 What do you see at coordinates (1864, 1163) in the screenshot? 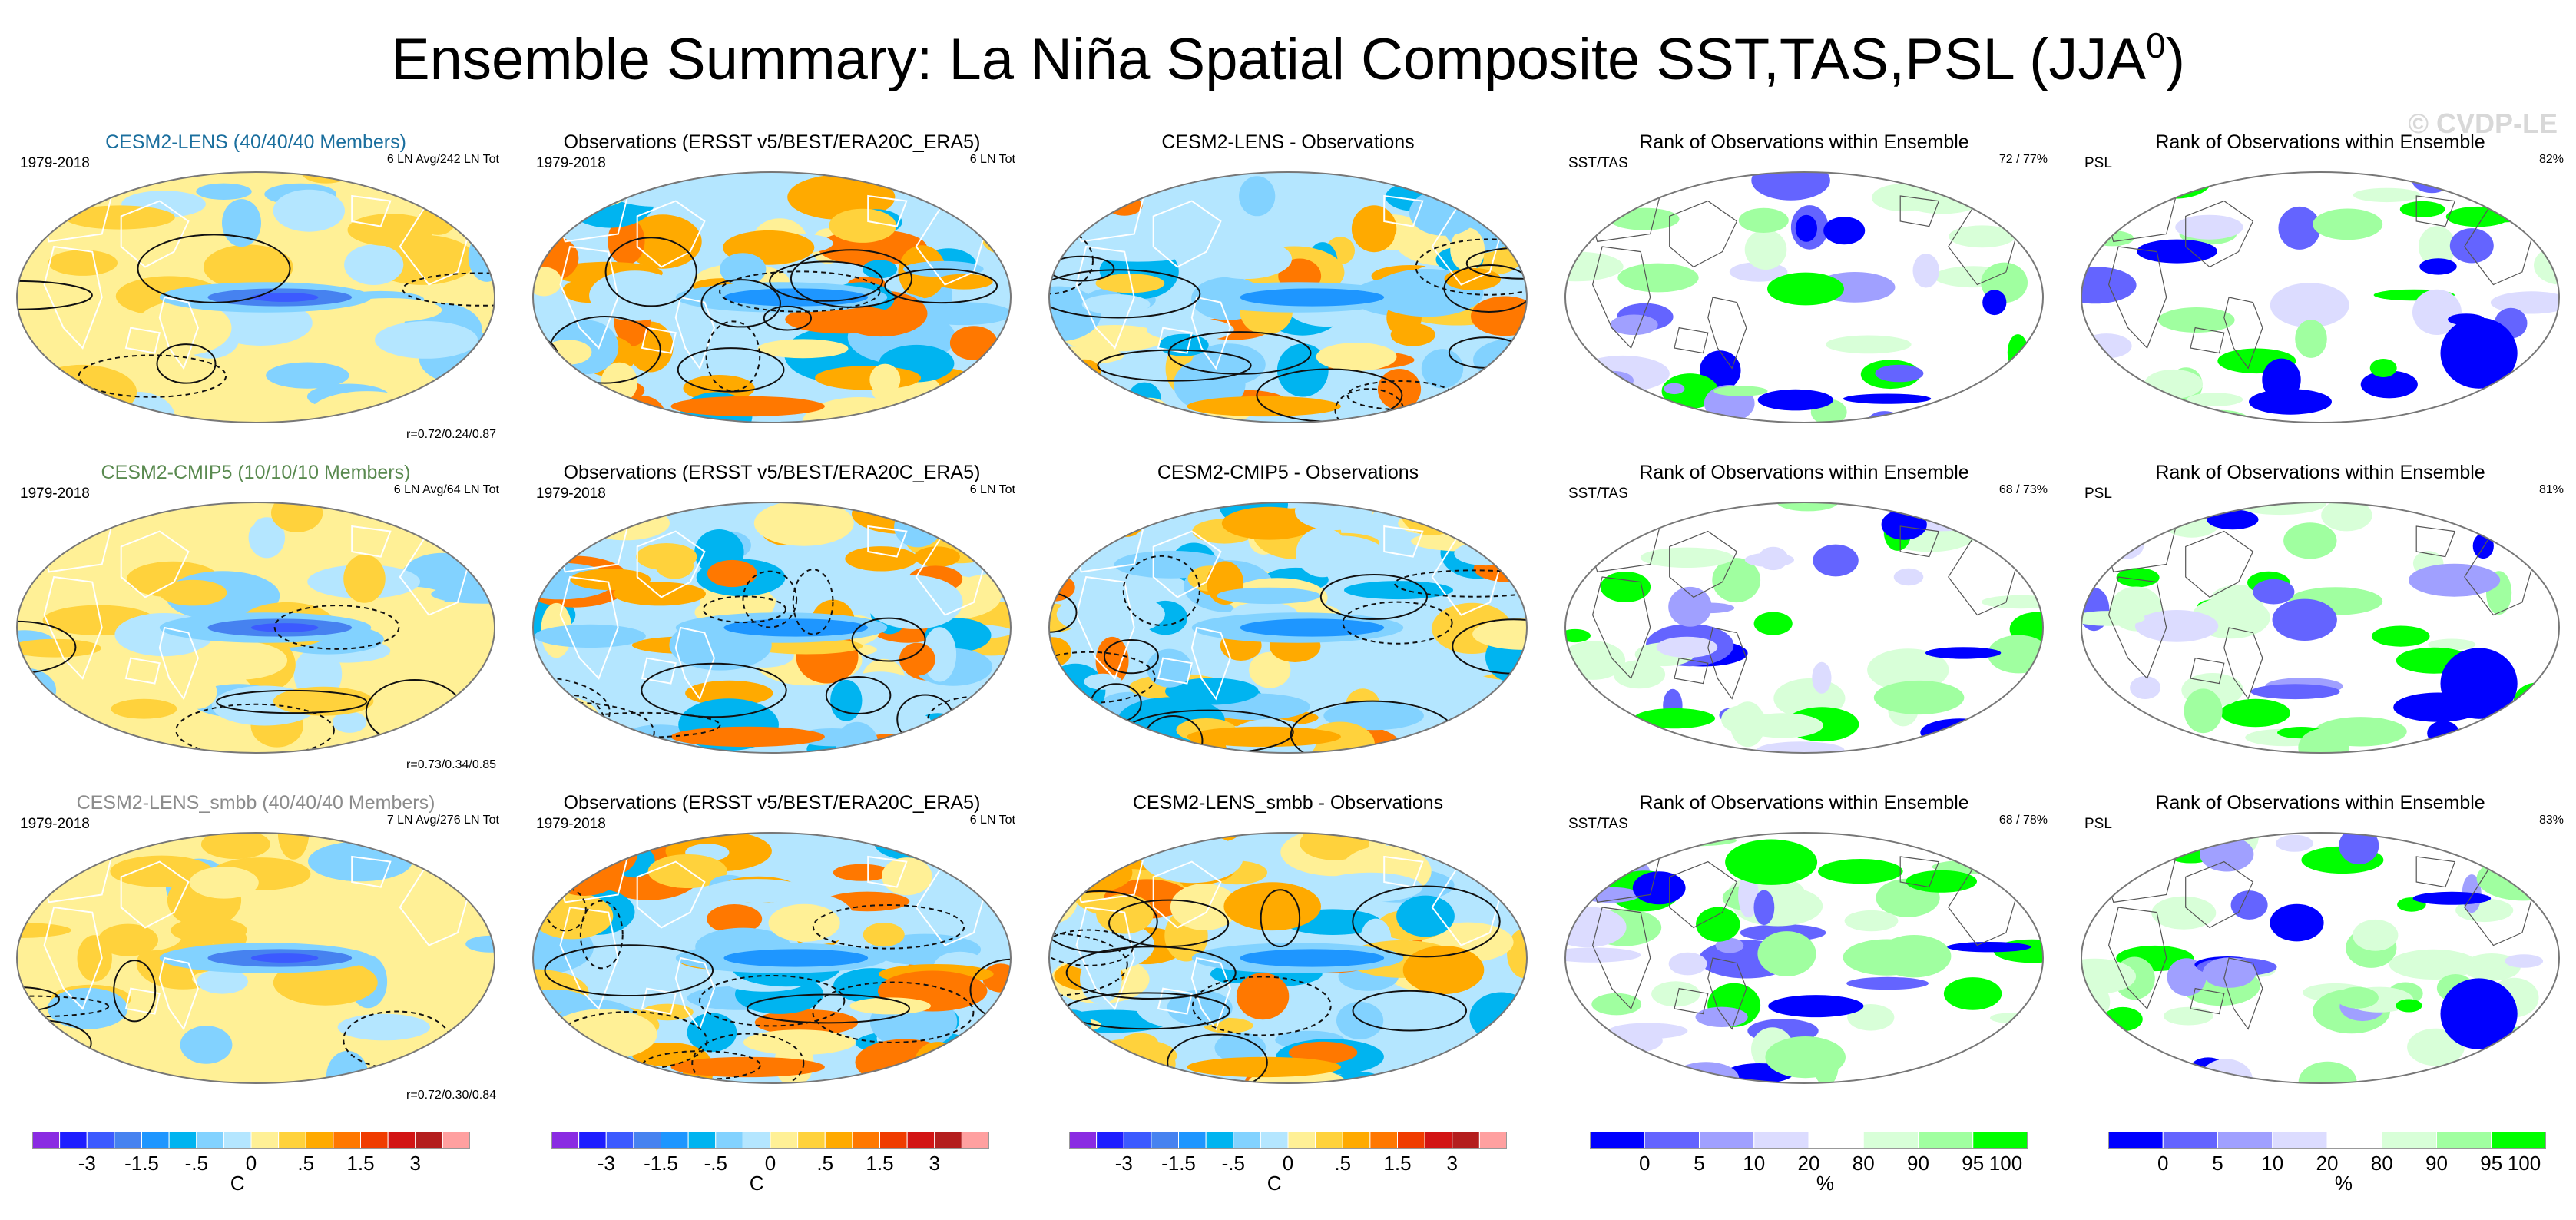
I see `colorbar-tick-label: 80` at bounding box center [1864, 1163].